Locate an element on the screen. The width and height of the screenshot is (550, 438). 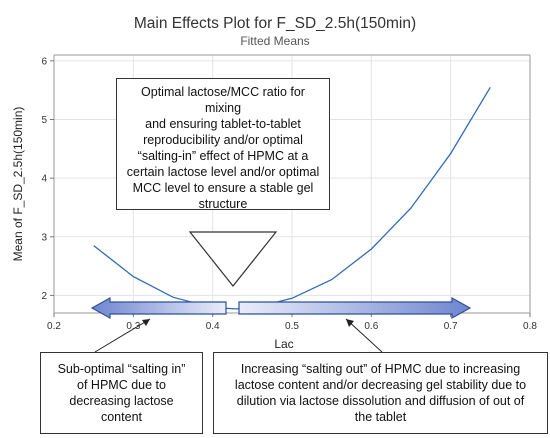
x-axis-label: Lac is located at coordinates (283, 344).